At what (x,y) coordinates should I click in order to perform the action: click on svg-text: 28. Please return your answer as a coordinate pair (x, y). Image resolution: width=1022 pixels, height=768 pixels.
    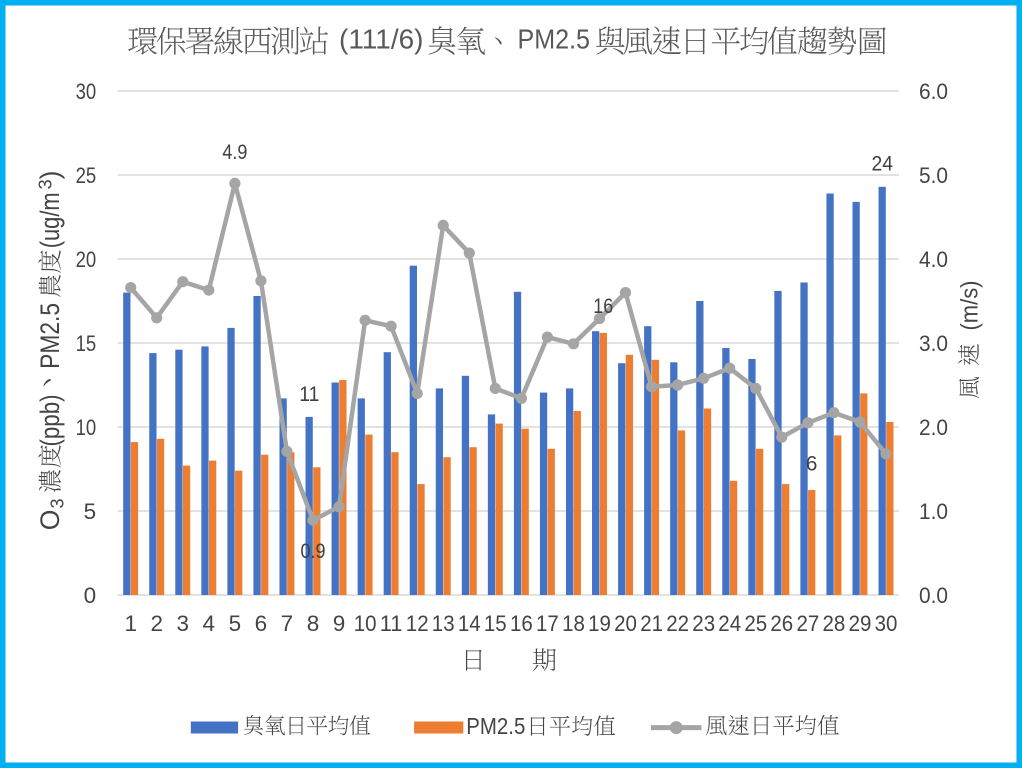
    Looking at the image, I should click on (834, 623).